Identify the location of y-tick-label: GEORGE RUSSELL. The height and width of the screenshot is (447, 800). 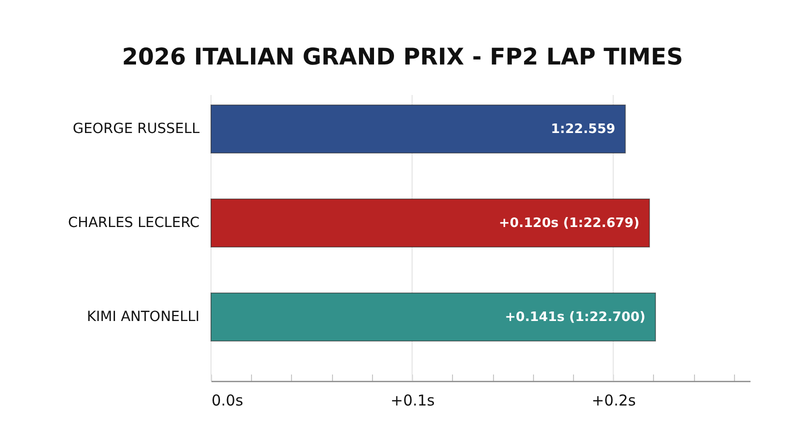
(136, 128).